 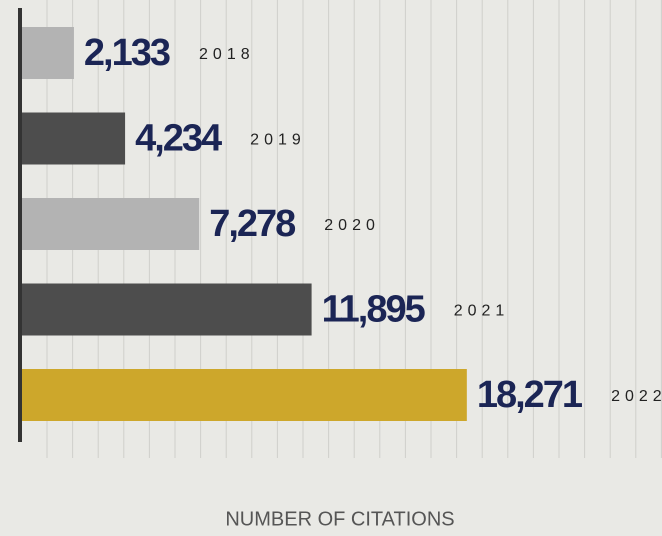 I want to click on value-label: 7,278, so click(x=252, y=224).